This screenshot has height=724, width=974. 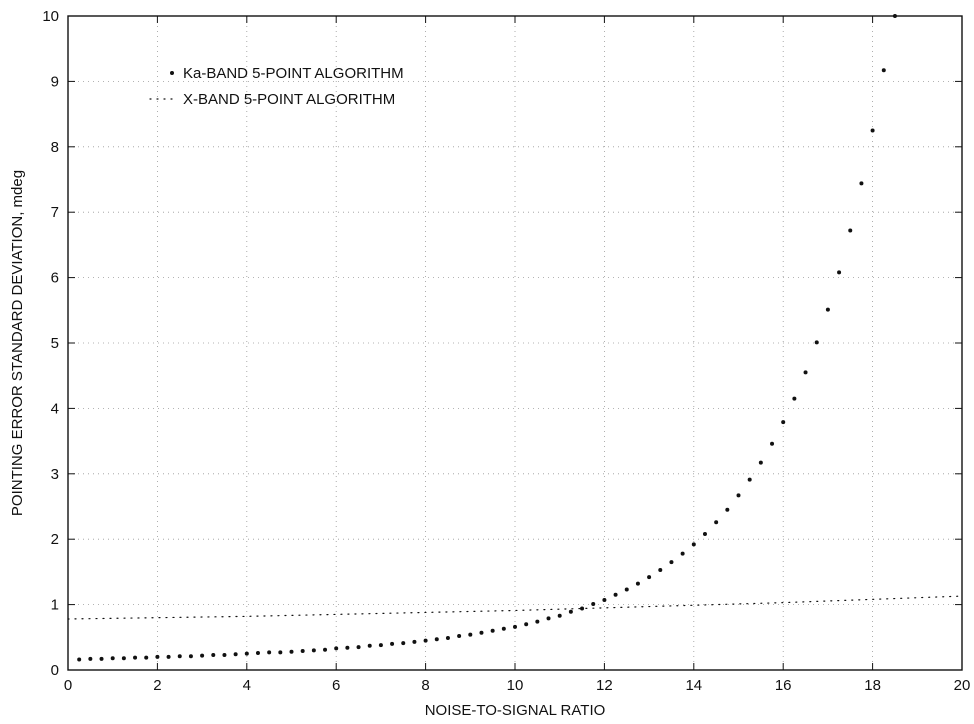 I want to click on legend-item: Ka-BAND 5-POINT ALGORITHM, so click(x=287, y=73).